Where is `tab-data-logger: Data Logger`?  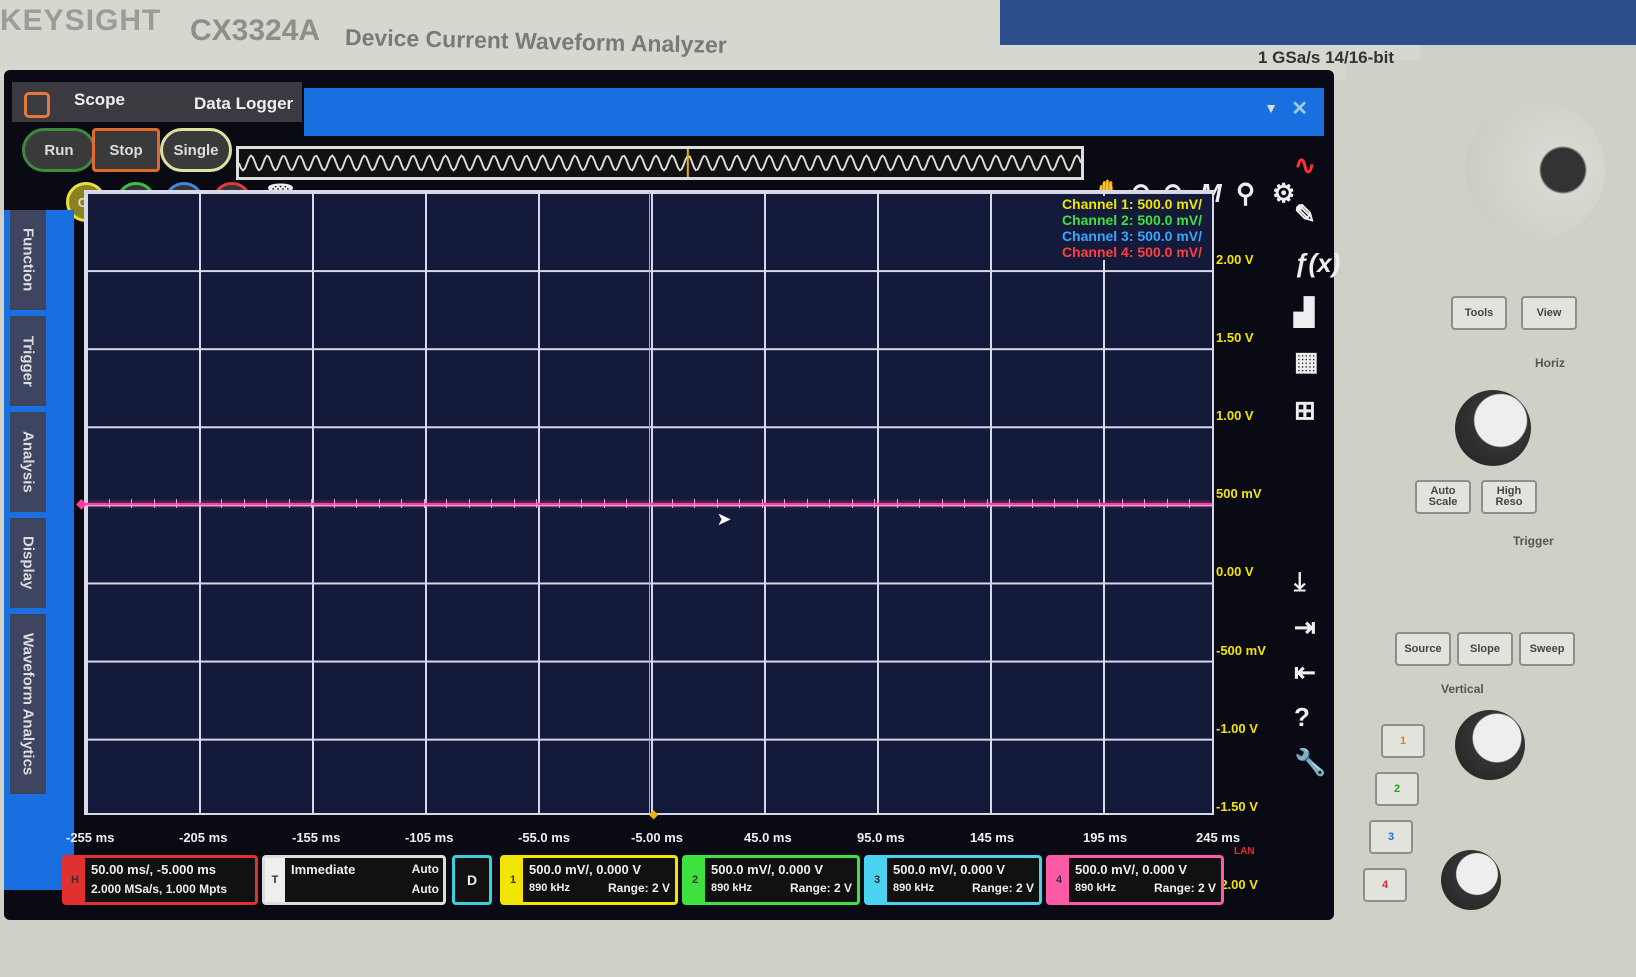 tab-data-logger: Data Logger is located at coordinates (244, 103).